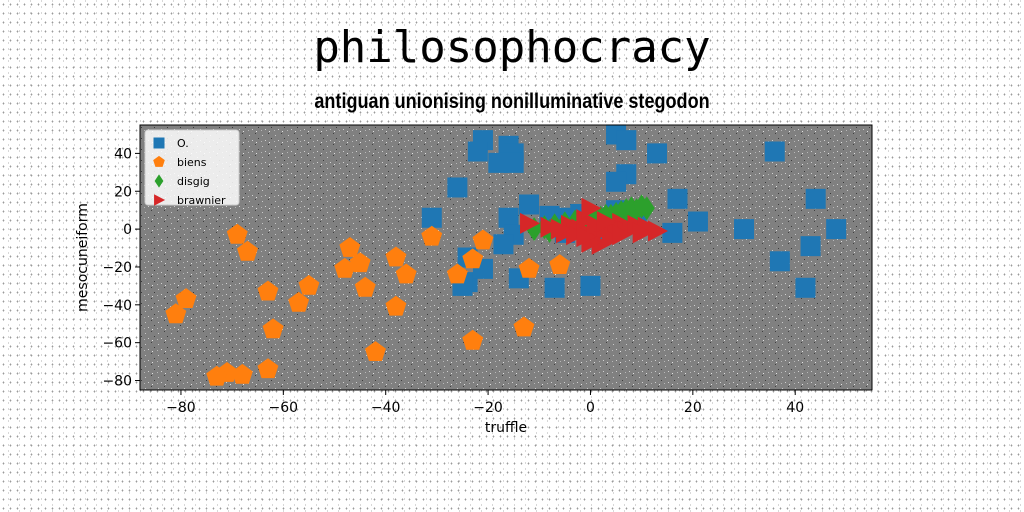  Describe the element at coordinates (284, 408) in the screenshot. I see `x-tick-label: −60` at that location.